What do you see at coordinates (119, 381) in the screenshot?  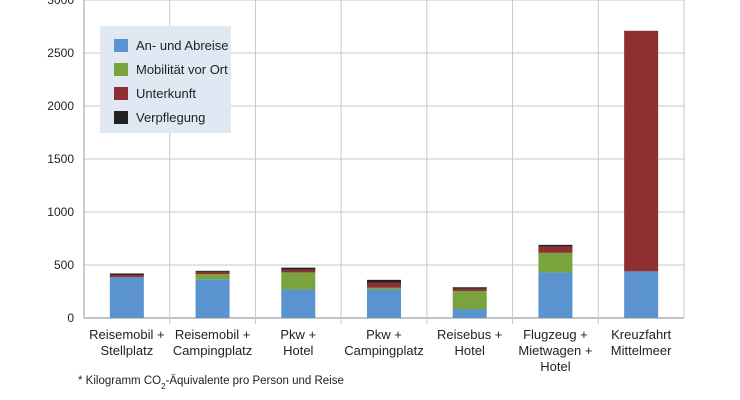 I see `footnote-prefix: * Kilogramm CO` at bounding box center [119, 381].